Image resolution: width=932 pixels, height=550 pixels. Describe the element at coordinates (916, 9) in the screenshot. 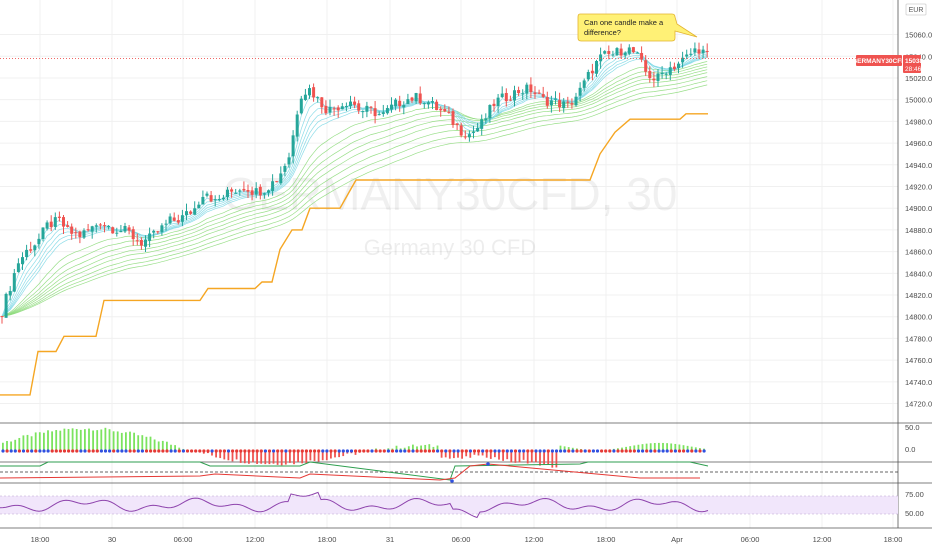

I see `currency-label: EUR` at that location.